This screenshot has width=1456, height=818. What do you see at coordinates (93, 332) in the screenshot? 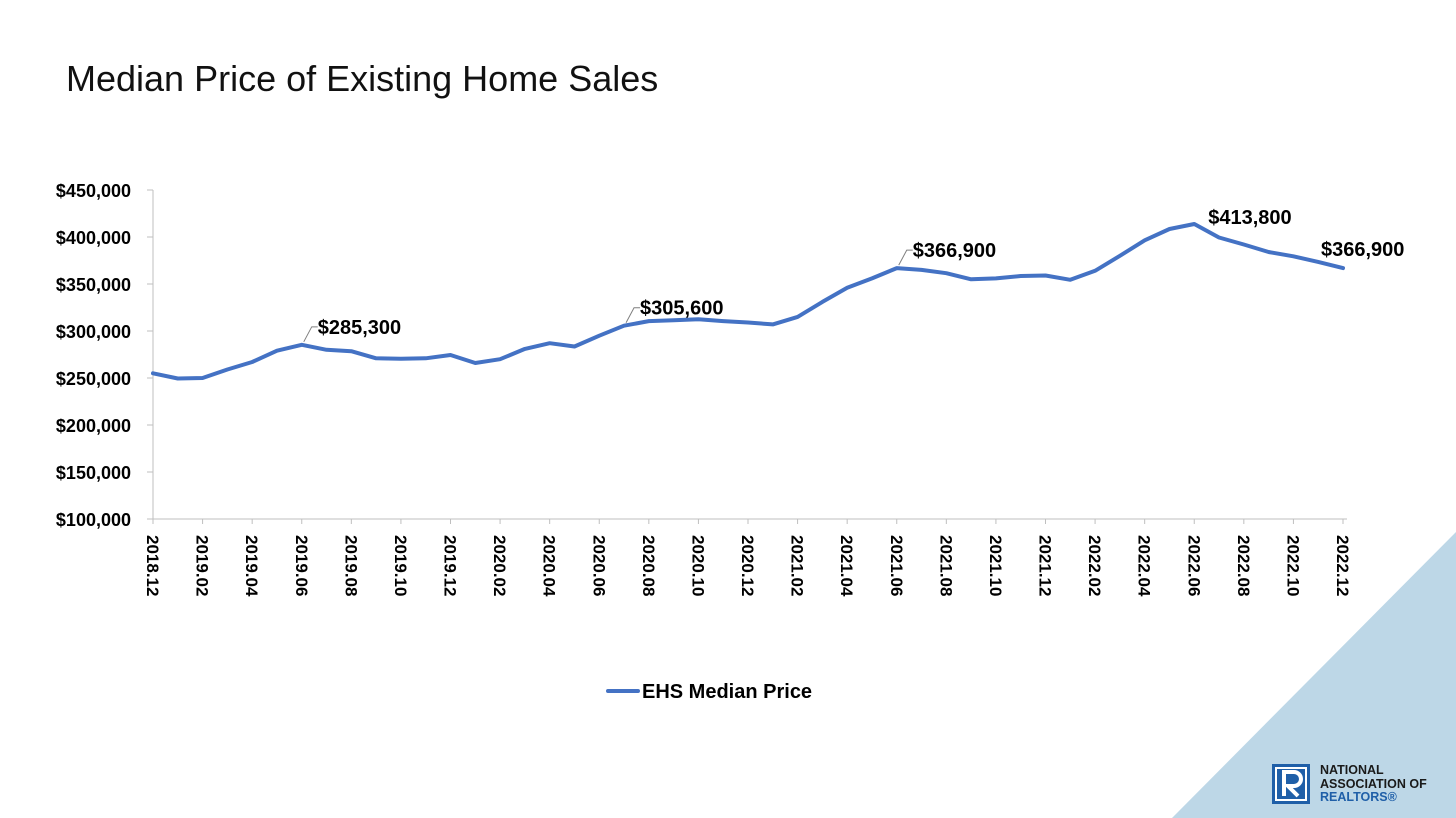
I see `y-tick-label: $300,000` at bounding box center [93, 332].